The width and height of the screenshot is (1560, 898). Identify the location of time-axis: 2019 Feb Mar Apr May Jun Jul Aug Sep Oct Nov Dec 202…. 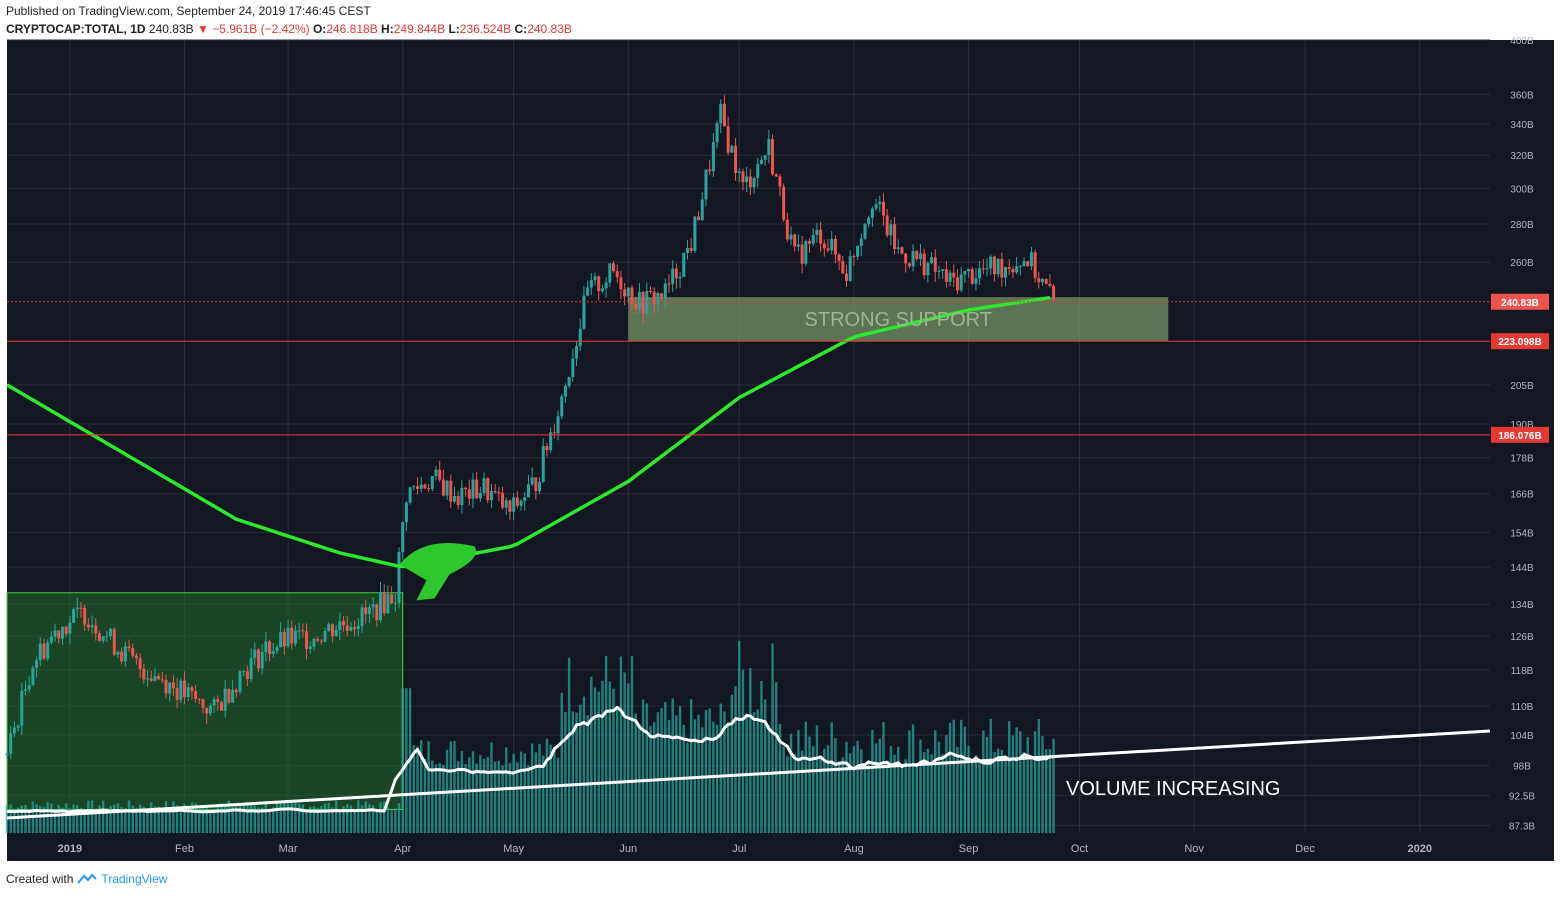
(745, 849).